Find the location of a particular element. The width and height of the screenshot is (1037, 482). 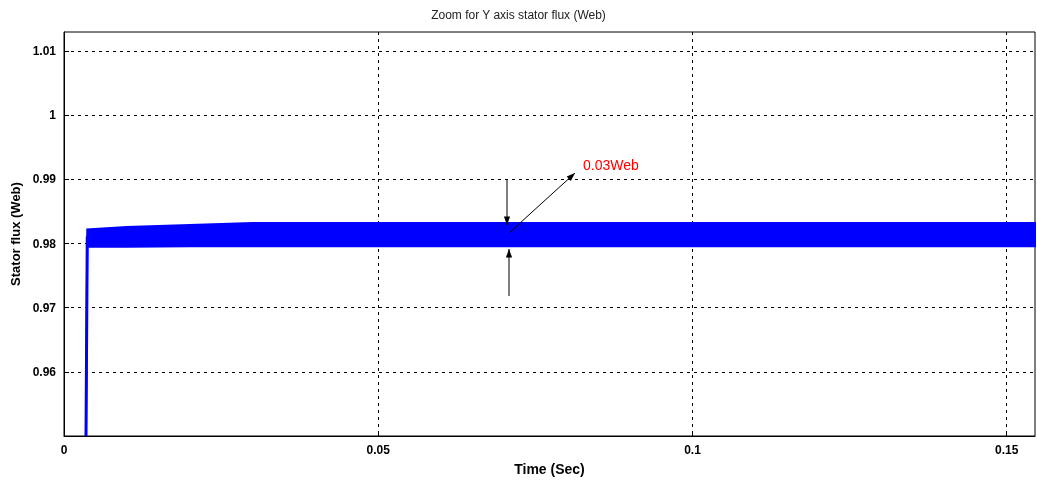

x-tick-label: 0 is located at coordinates (64, 450).